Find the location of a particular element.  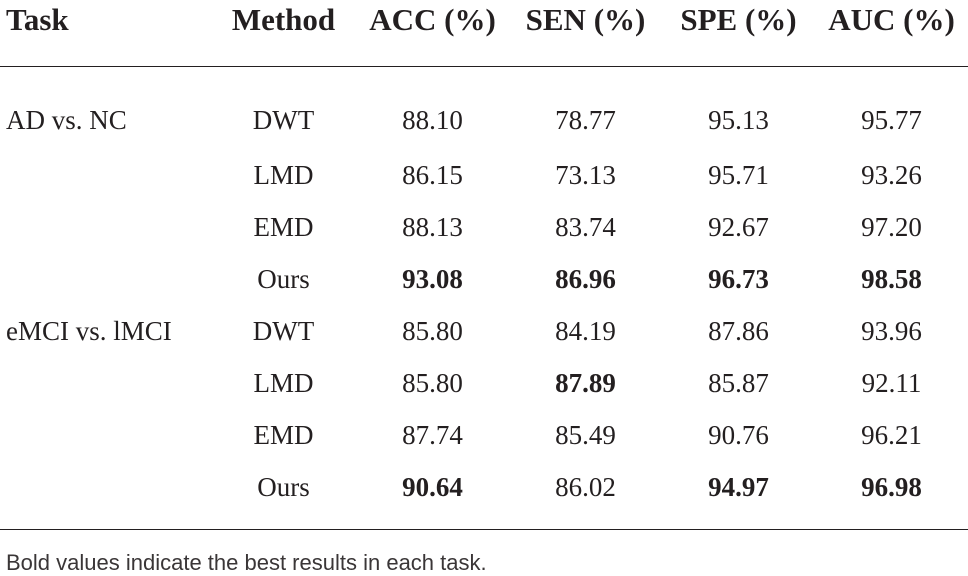

header-auc: AUC (%) is located at coordinates (891, 33).